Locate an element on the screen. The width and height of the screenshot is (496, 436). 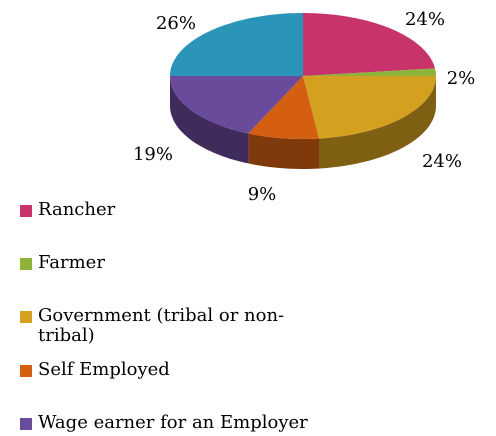
legend-label: Self Employed is located at coordinates (104, 369).